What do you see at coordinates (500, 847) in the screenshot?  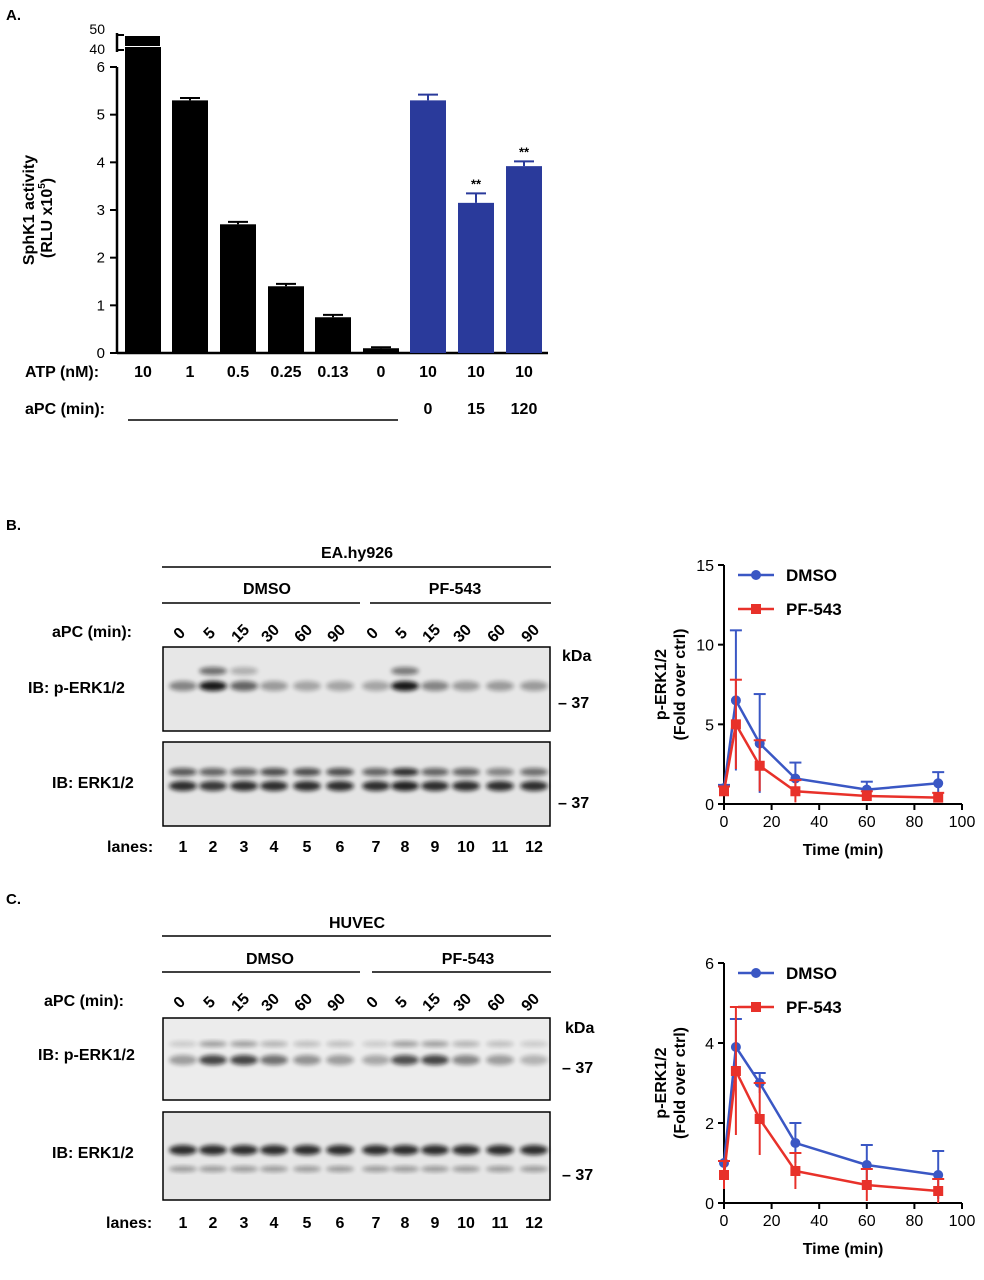 I see `lane-number: 11` at bounding box center [500, 847].